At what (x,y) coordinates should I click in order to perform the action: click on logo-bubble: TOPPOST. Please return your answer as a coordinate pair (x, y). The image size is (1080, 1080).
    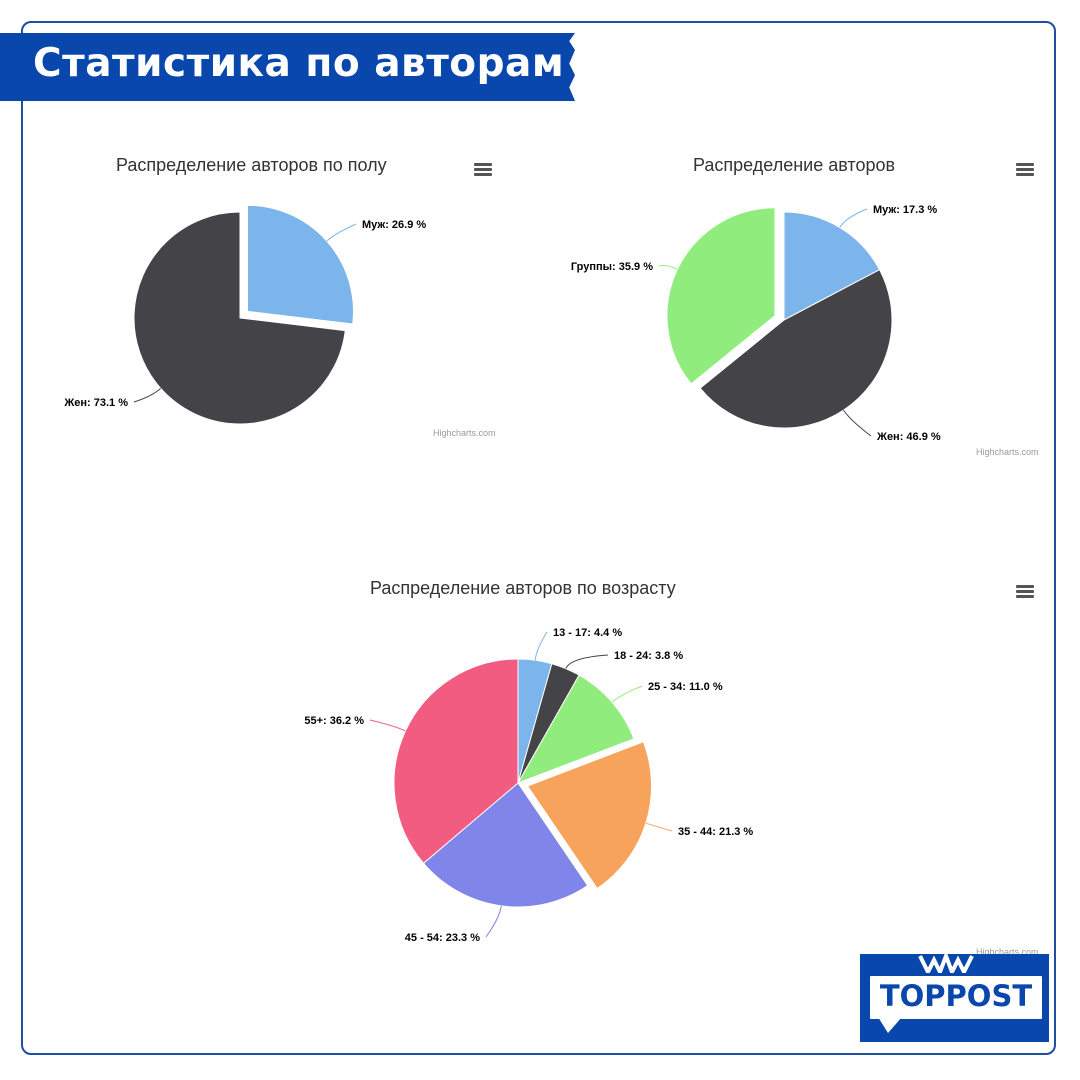
    Looking at the image, I should click on (956, 997).